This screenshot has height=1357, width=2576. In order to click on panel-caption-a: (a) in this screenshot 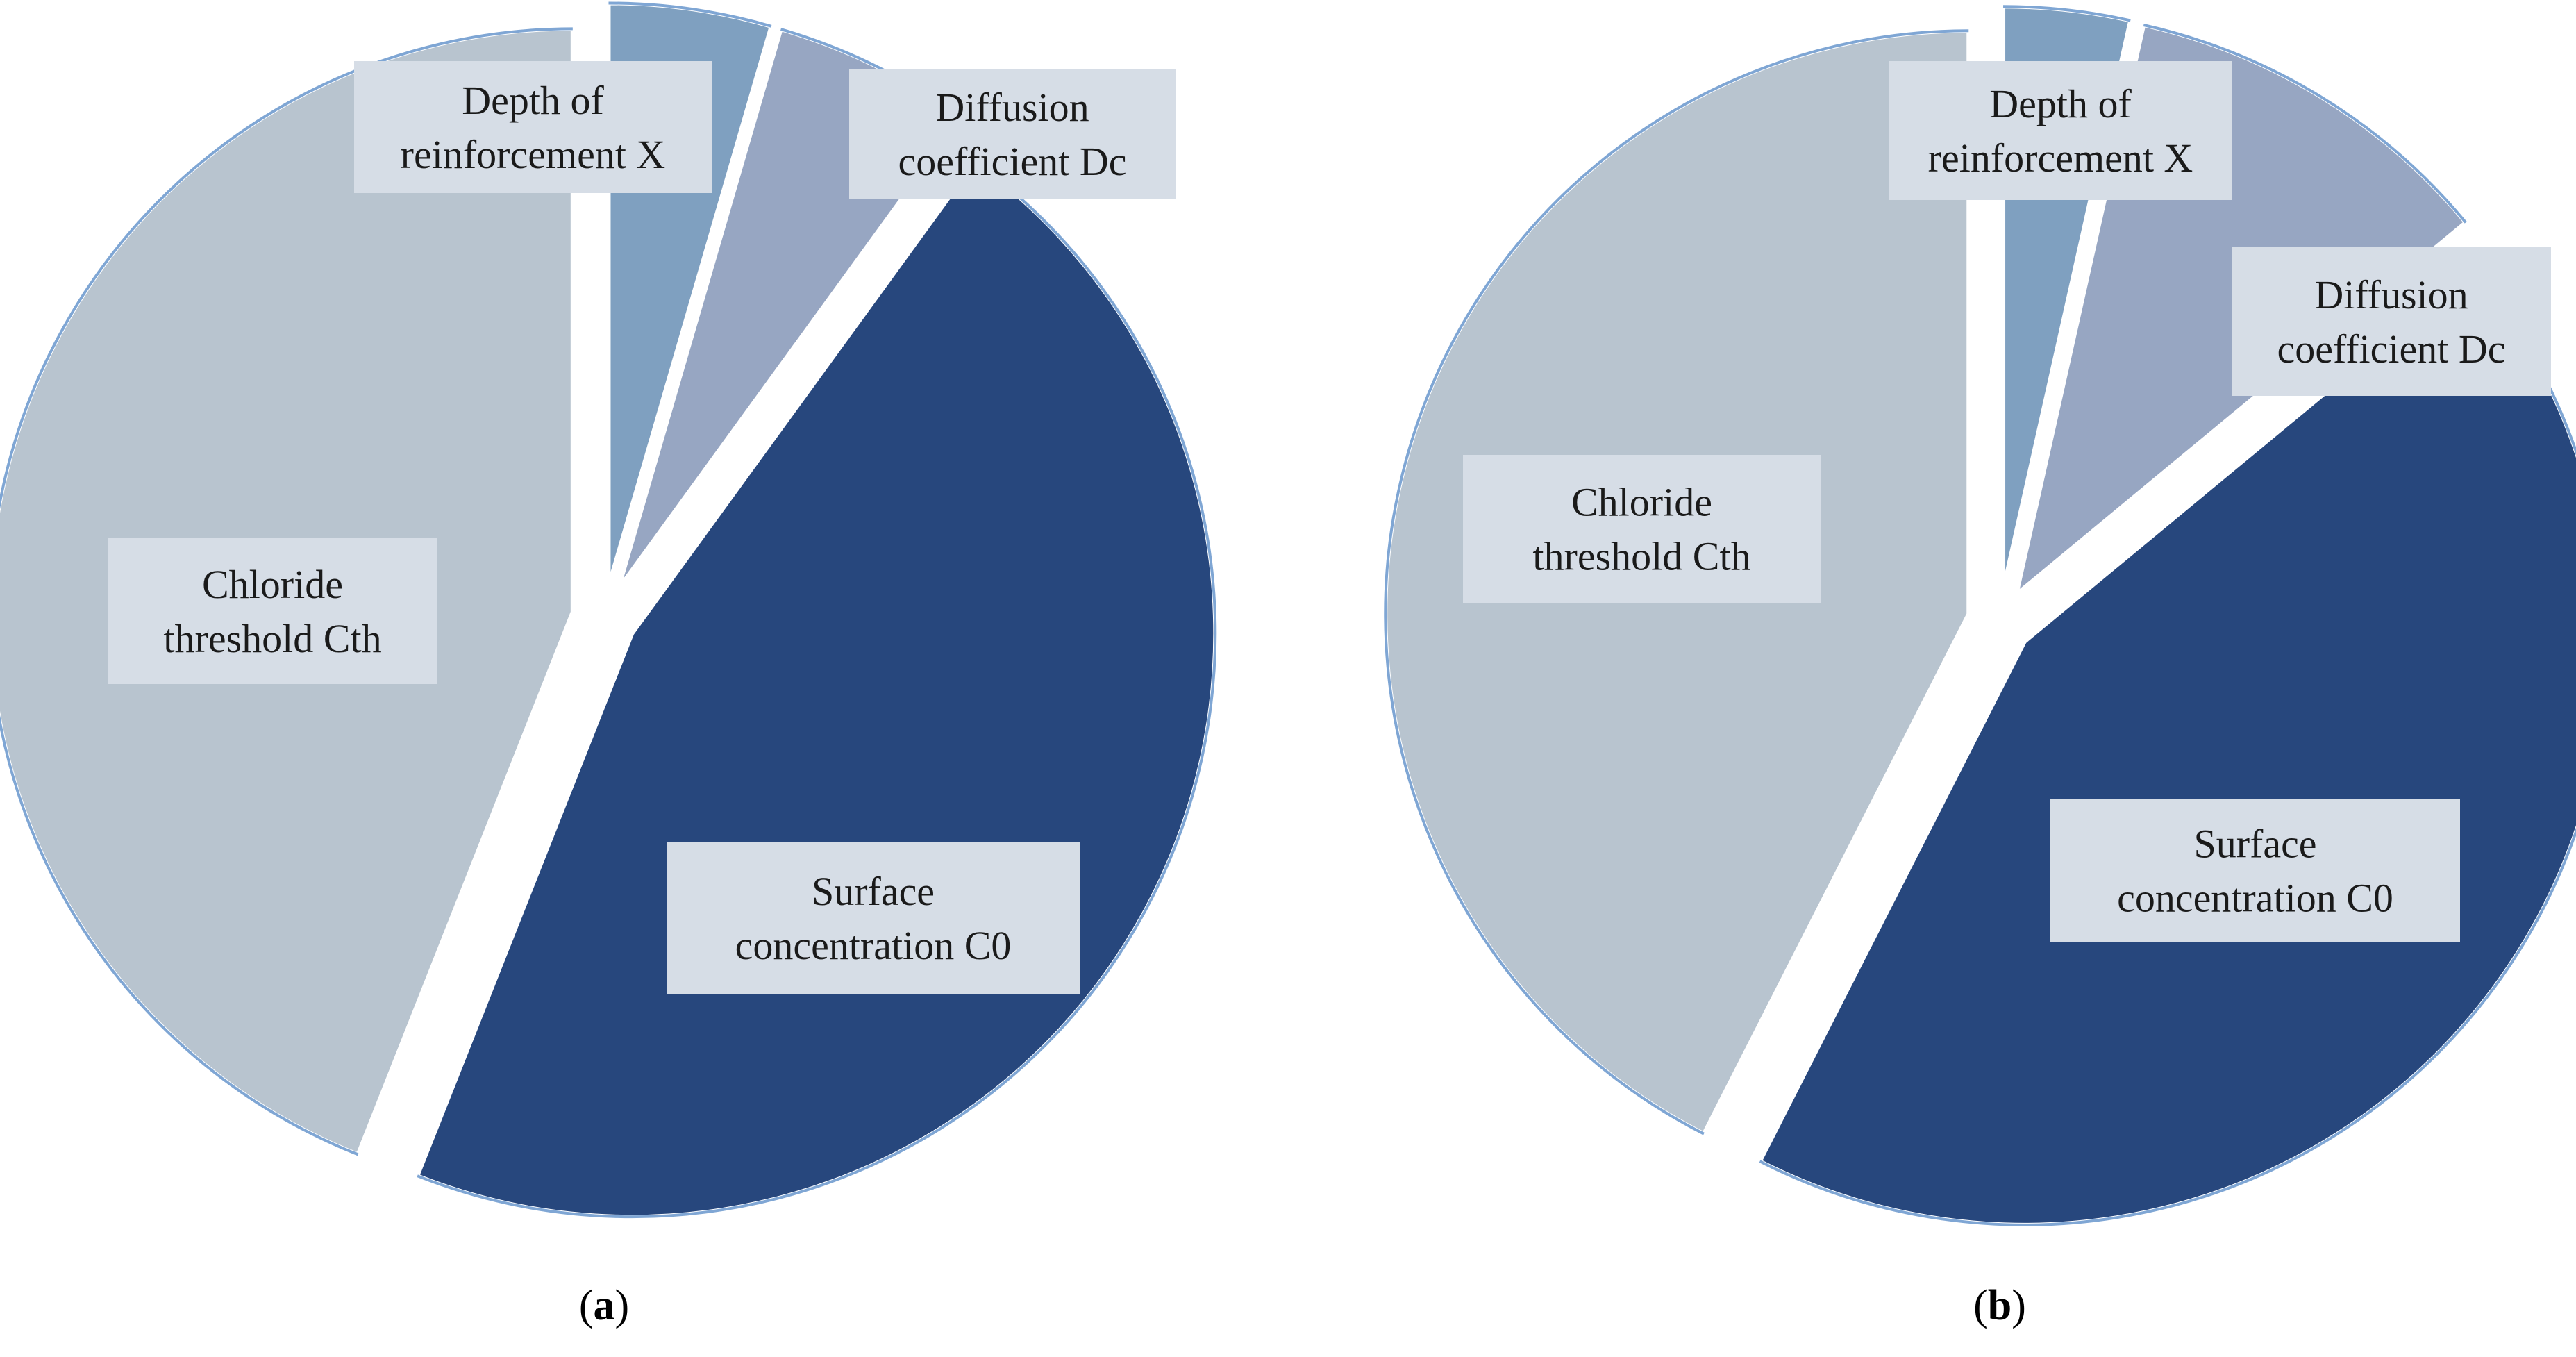, I will do `click(604, 1305)`.